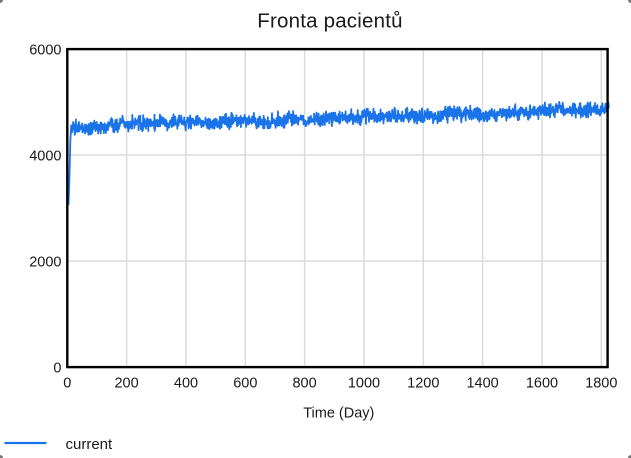 The image size is (631, 458). I want to click on svg-text: 4000, so click(45, 156).